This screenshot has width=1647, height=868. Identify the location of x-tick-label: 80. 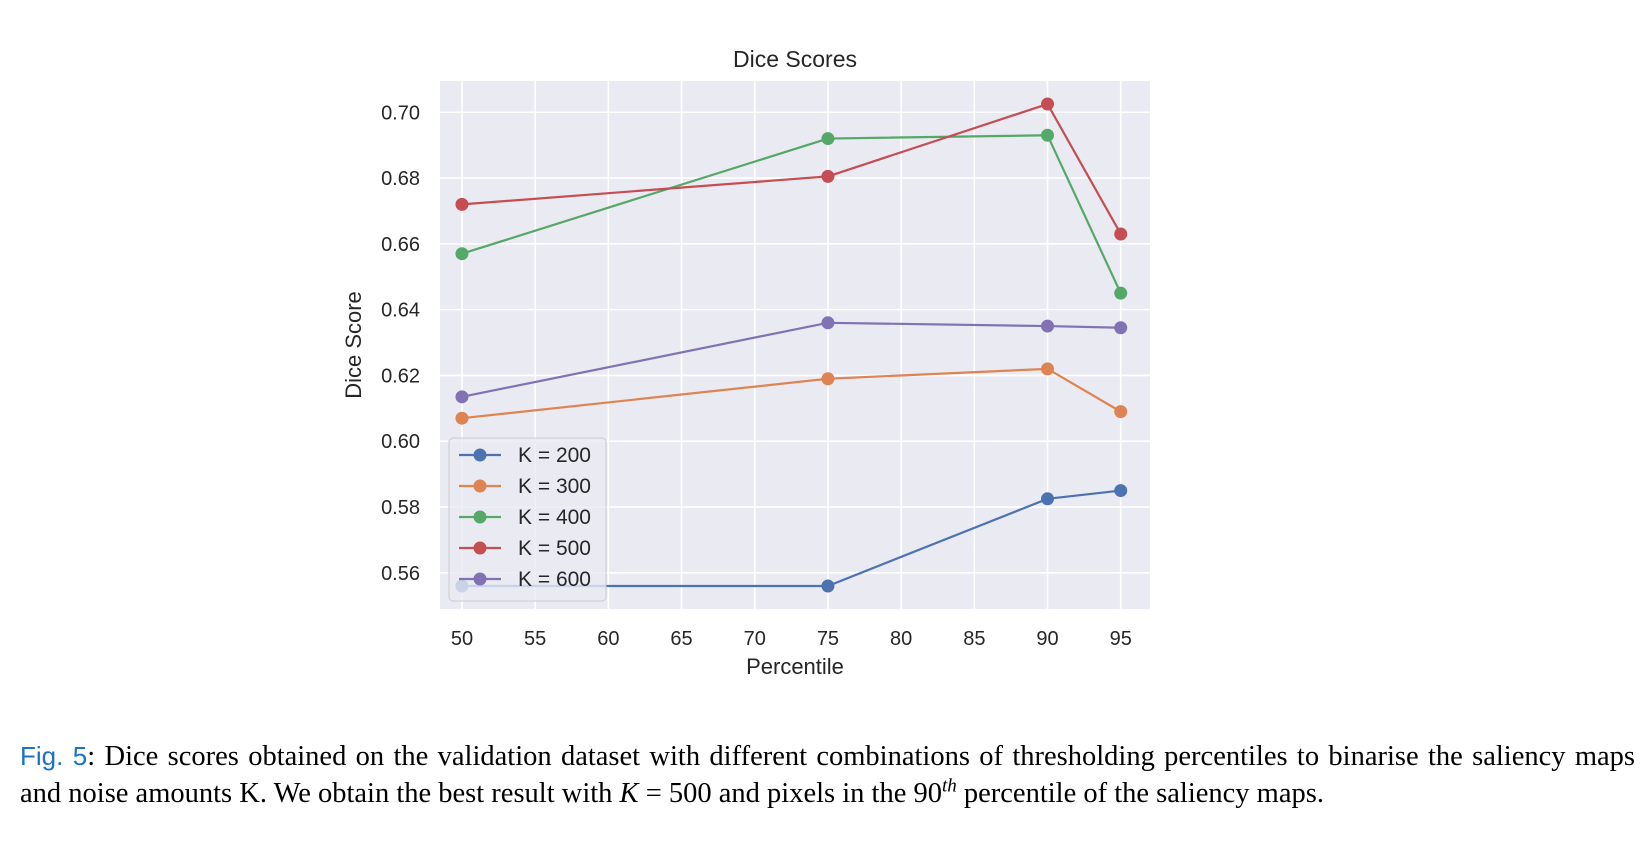
(901, 639).